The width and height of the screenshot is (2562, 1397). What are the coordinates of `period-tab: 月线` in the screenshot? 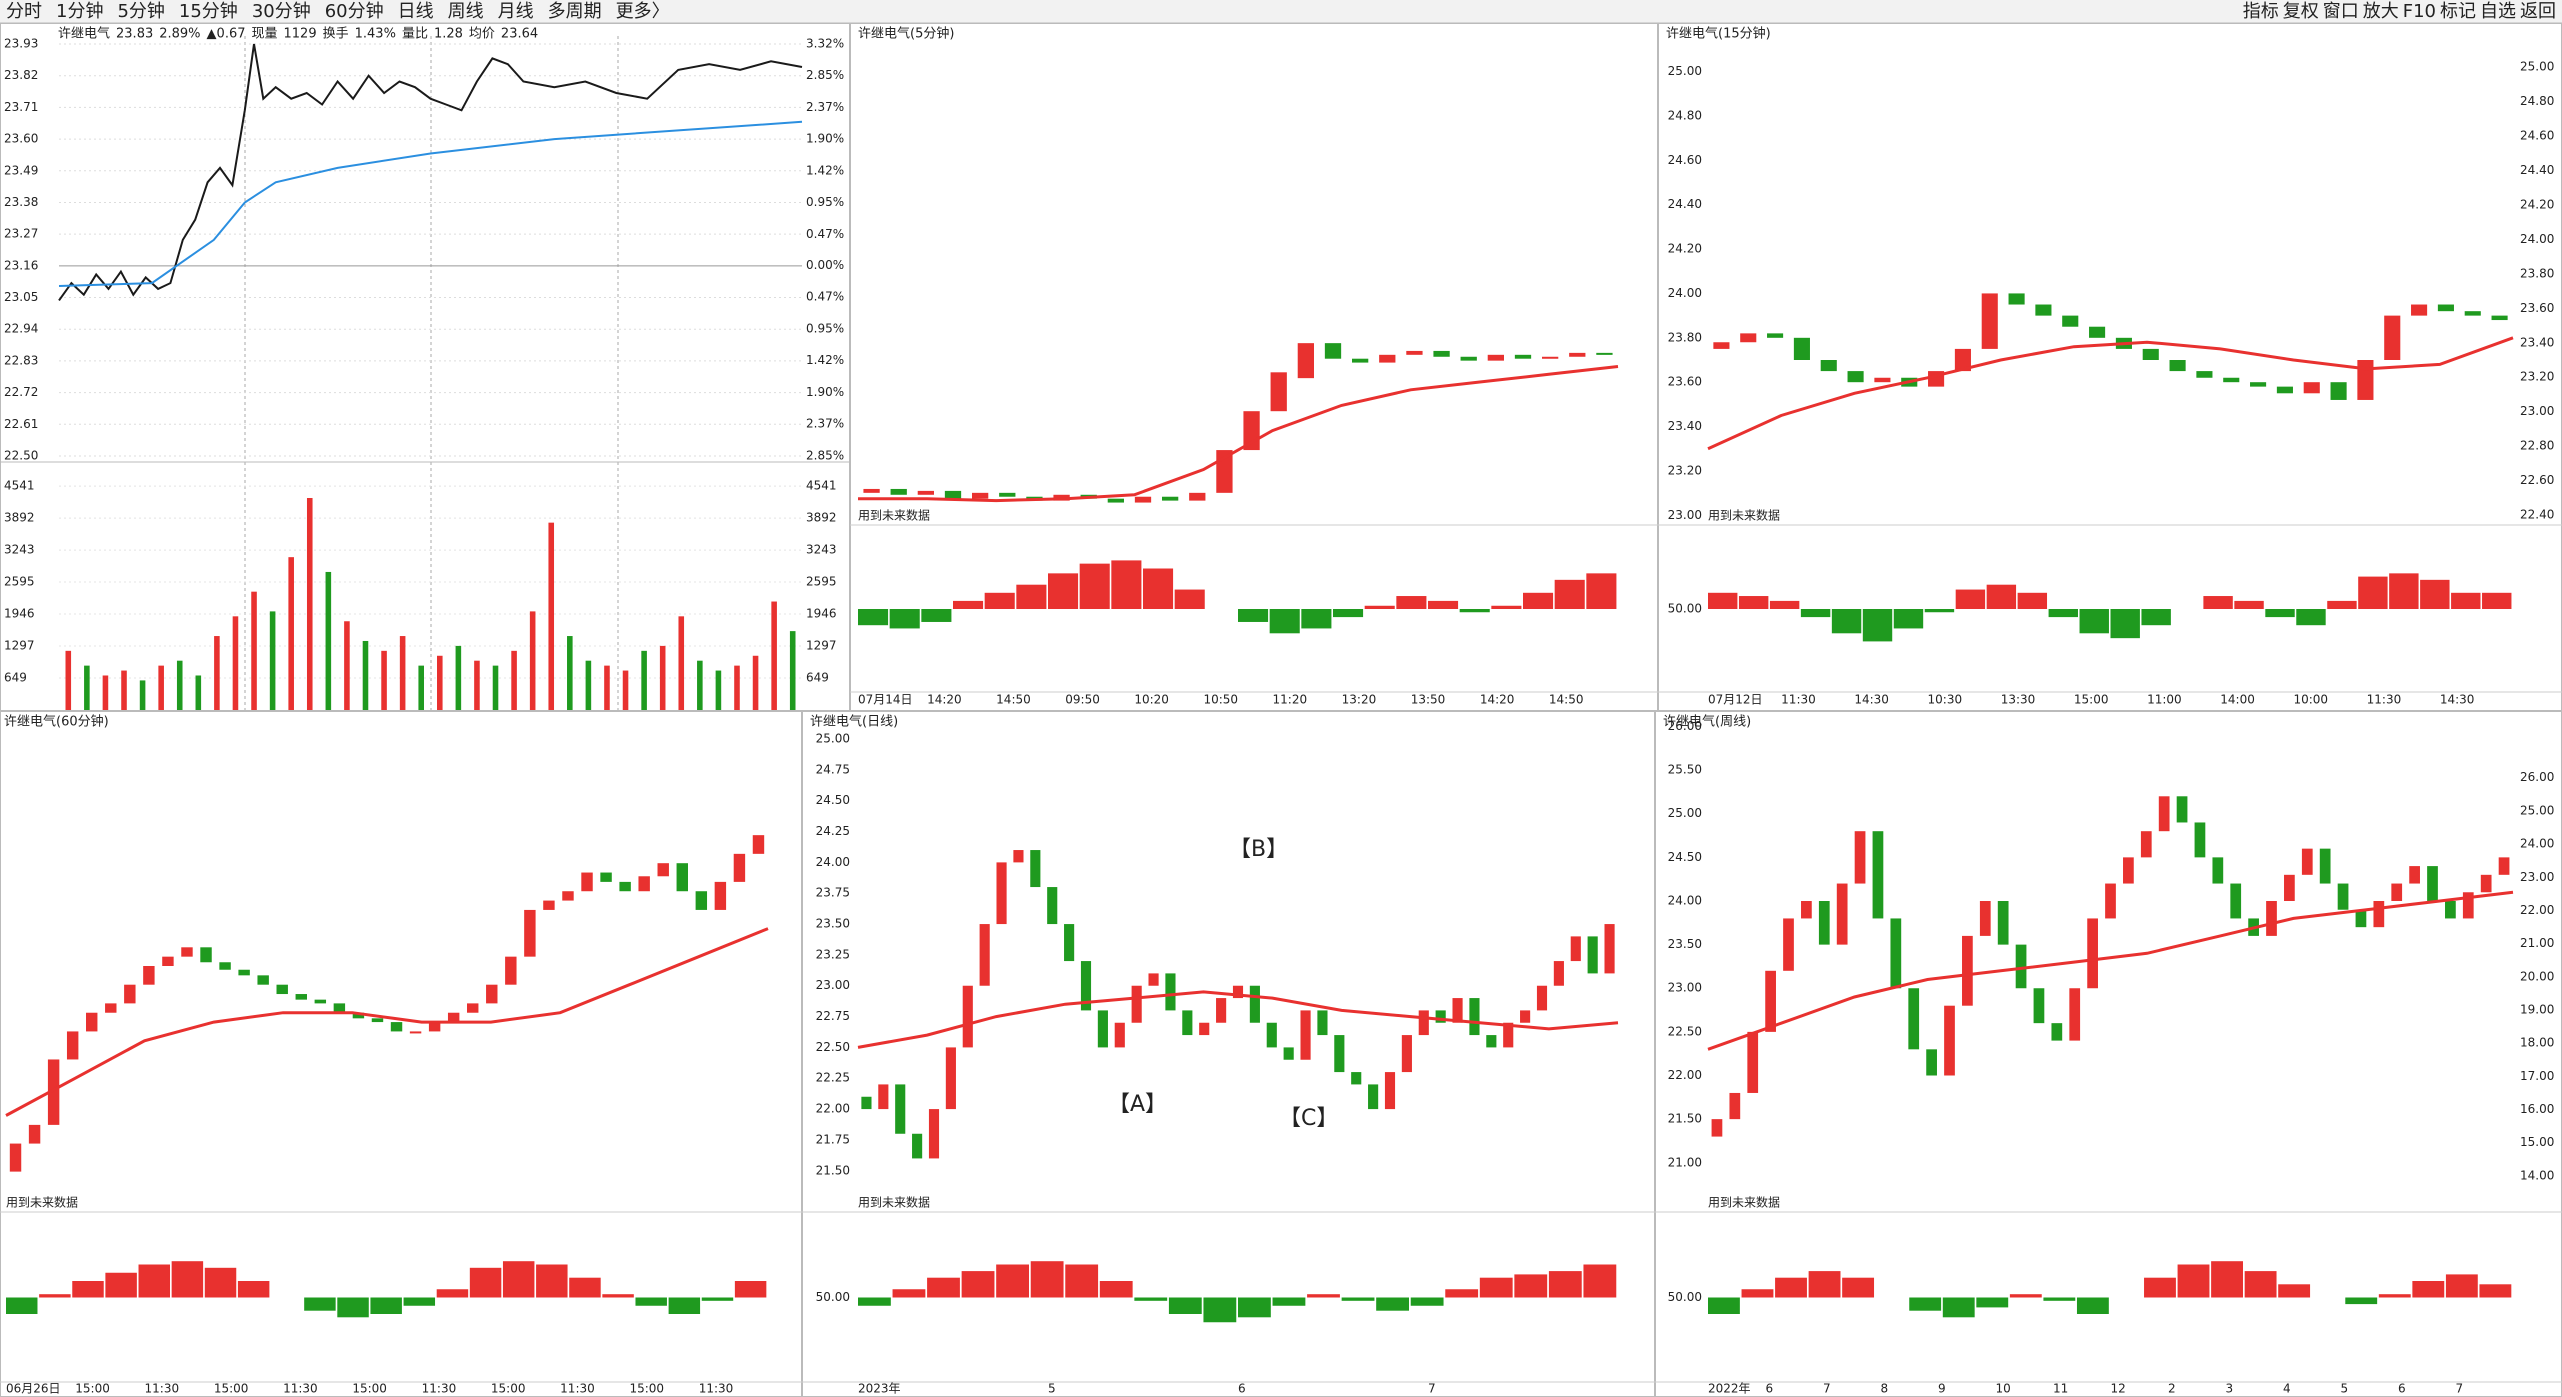 It's located at (516, 11).